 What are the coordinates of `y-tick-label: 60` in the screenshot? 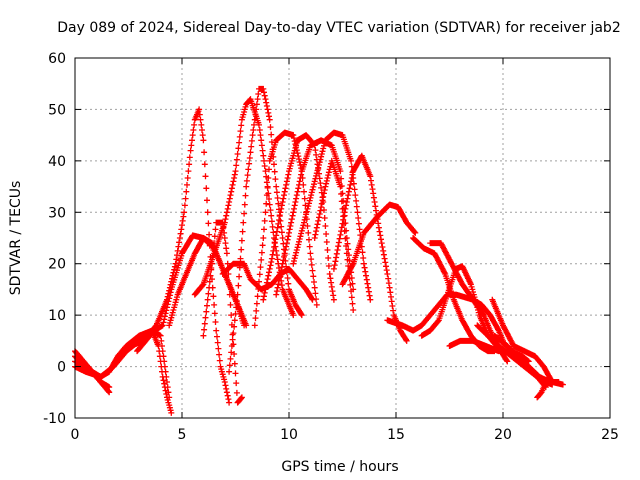 It's located at (57, 59).